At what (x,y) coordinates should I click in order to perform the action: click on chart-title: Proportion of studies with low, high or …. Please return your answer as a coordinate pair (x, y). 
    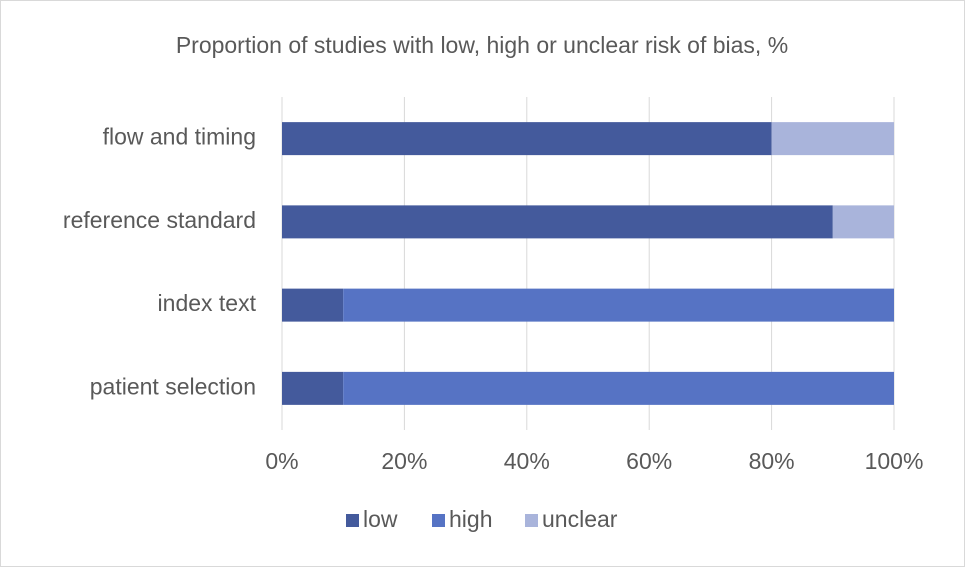
    Looking at the image, I should click on (482, 45).